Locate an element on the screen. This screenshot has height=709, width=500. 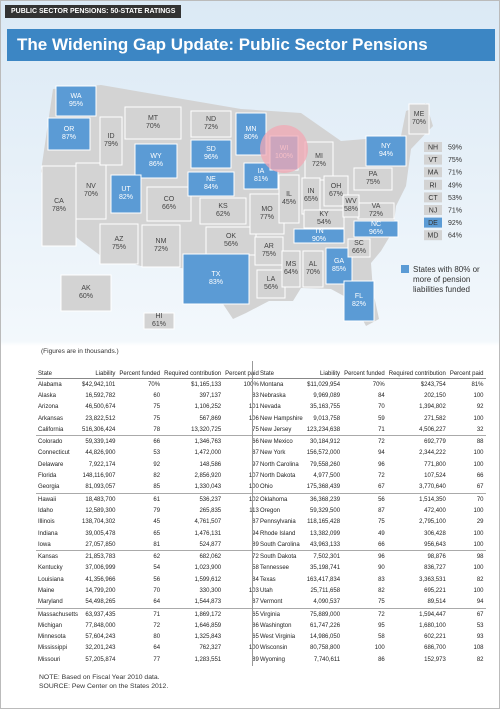
table-row: Florida 148,116,907 82 2,856,920 107 is located at coordinates (148, 475).